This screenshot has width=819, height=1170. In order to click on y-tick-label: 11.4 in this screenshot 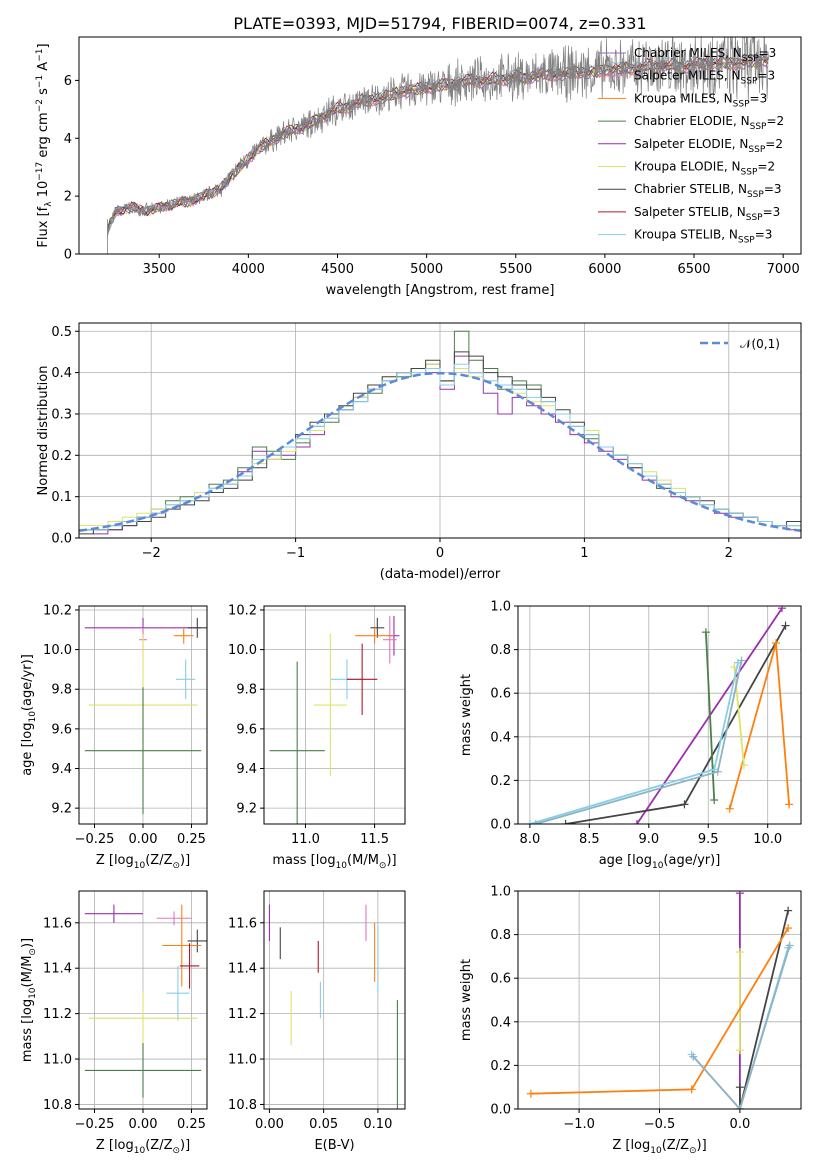, I will do `click(242, 969)`.